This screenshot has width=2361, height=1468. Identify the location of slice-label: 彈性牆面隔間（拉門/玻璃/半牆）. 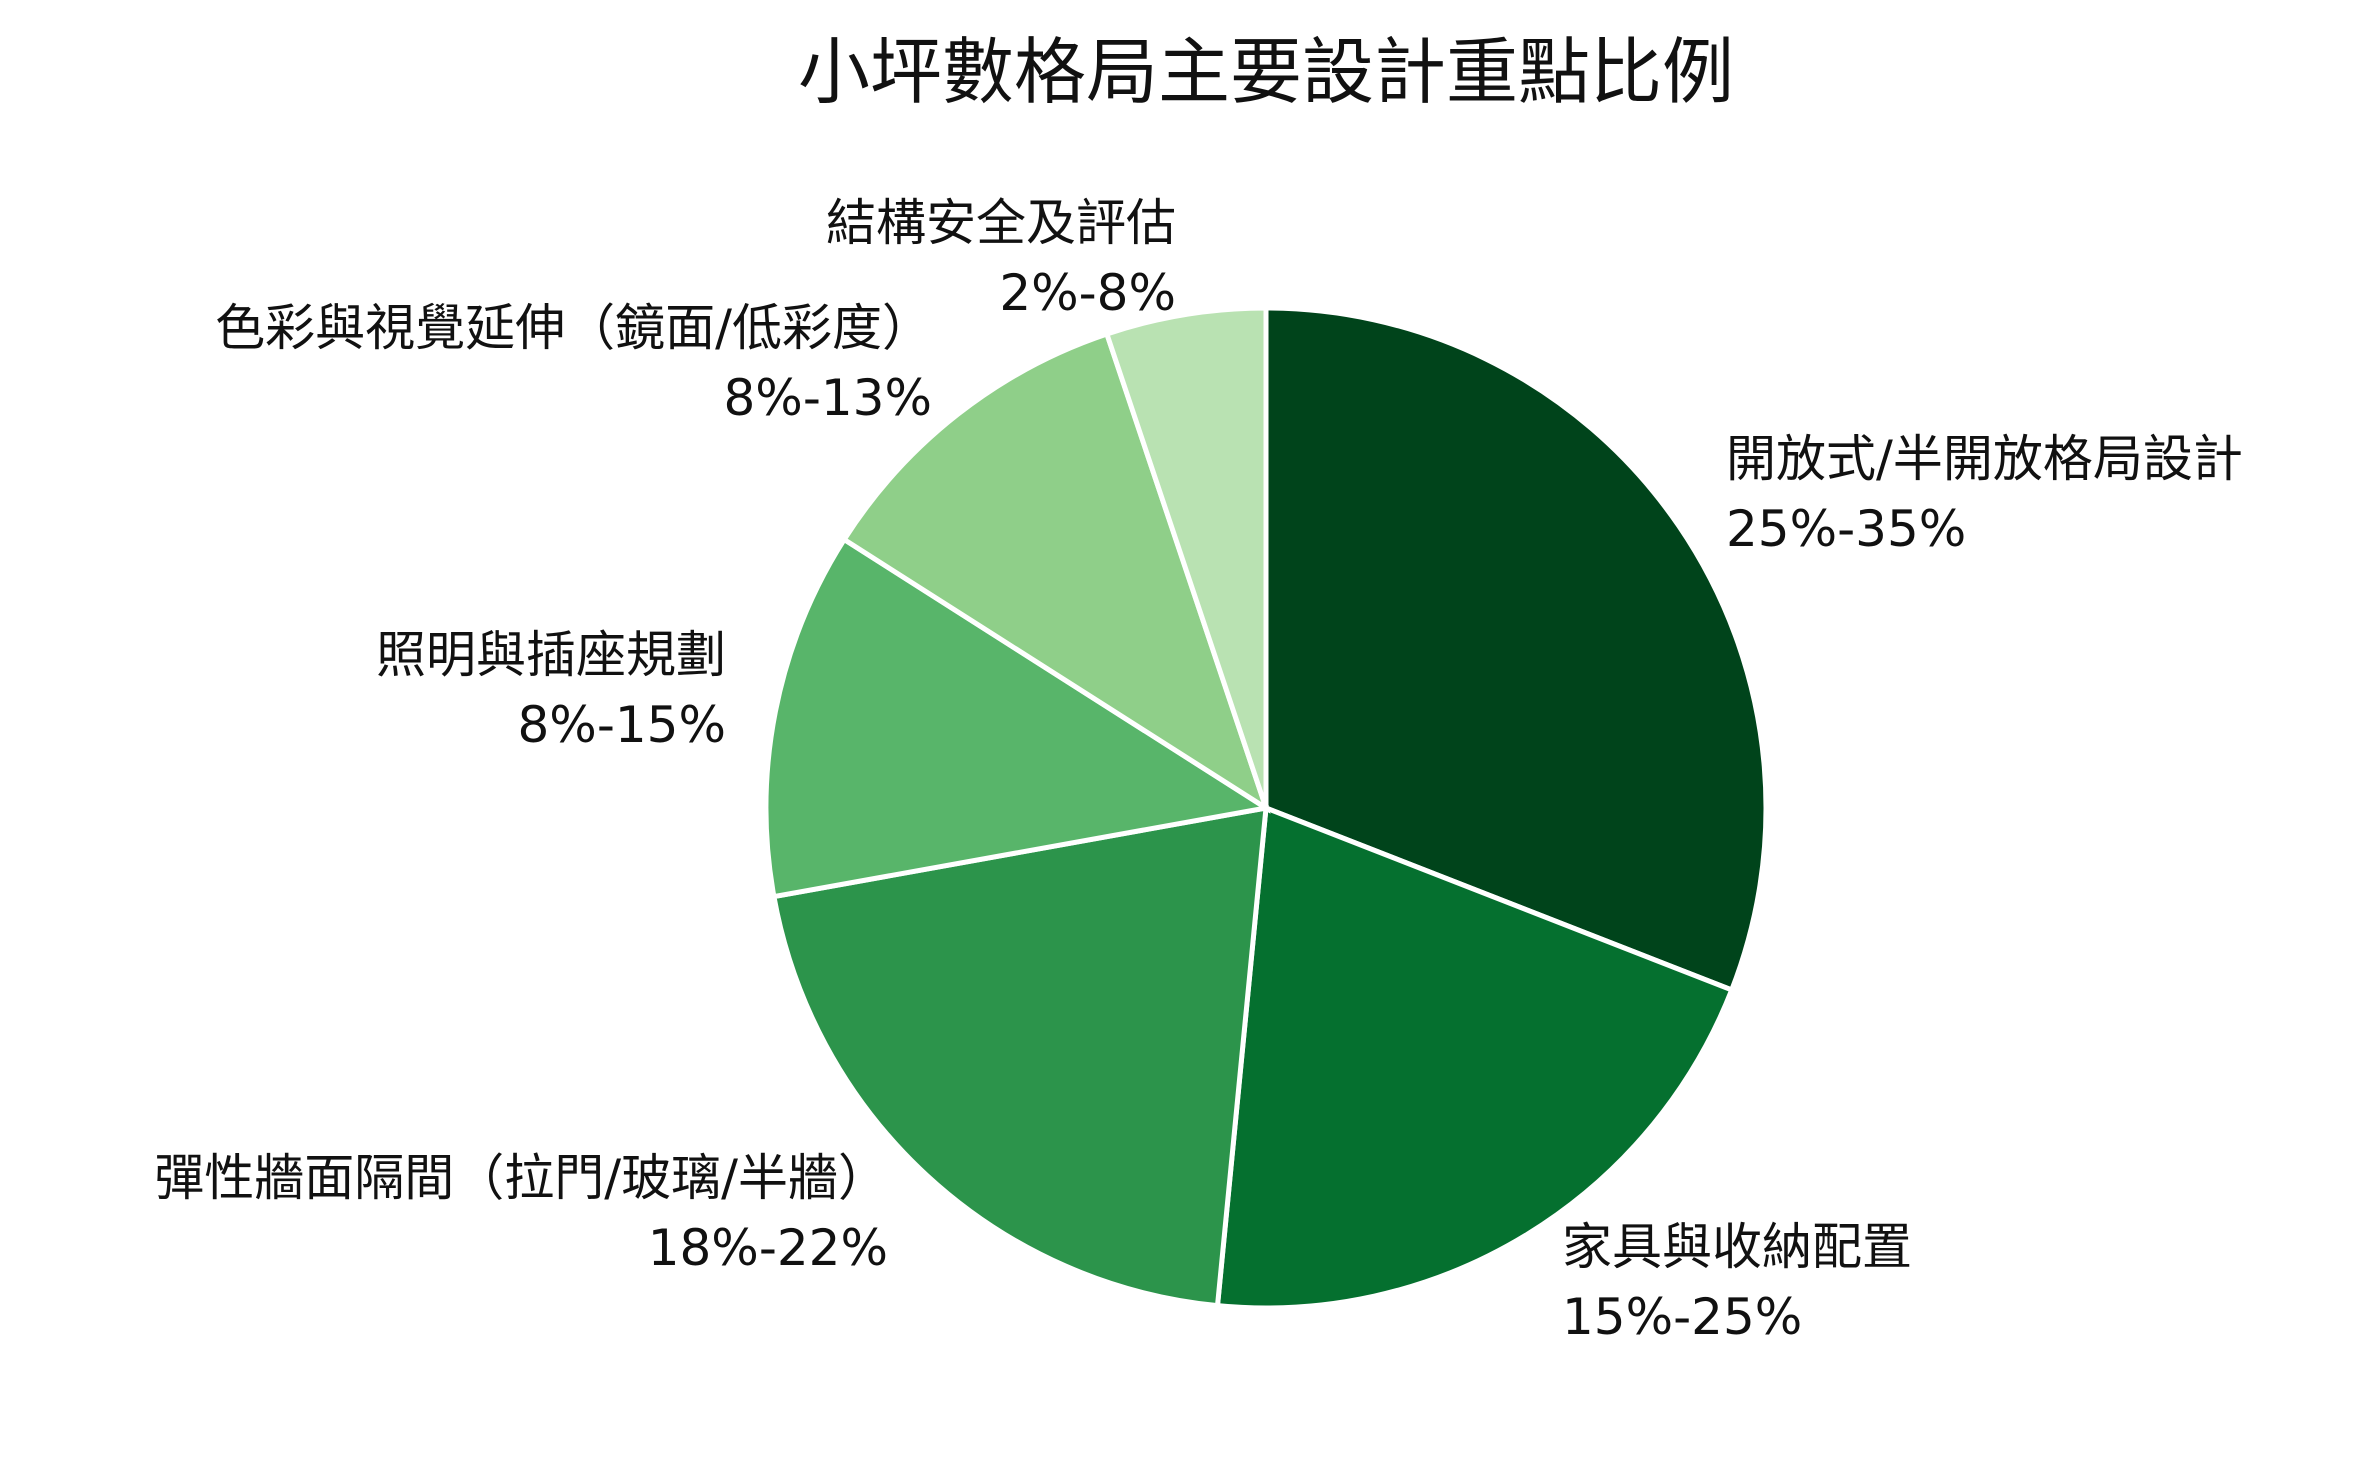
(521, 1178).